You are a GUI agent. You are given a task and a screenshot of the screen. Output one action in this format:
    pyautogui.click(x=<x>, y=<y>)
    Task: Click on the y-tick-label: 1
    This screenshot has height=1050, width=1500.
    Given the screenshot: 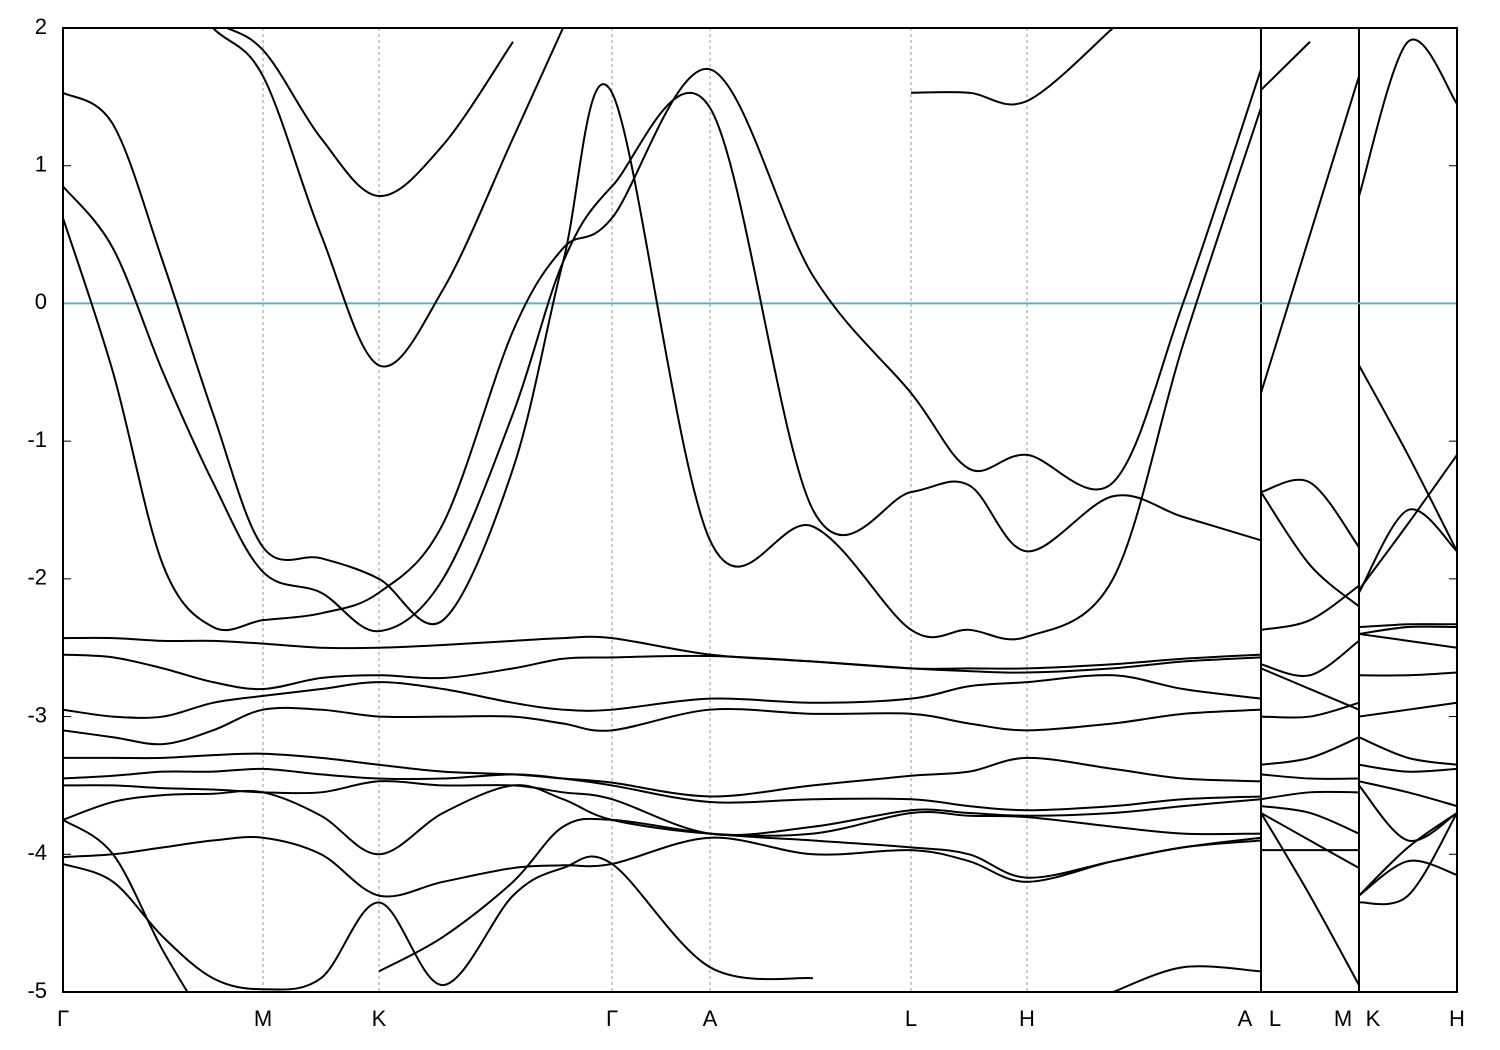 What is the action you would take?
    pyautogui.click(x=41, y=164)
    